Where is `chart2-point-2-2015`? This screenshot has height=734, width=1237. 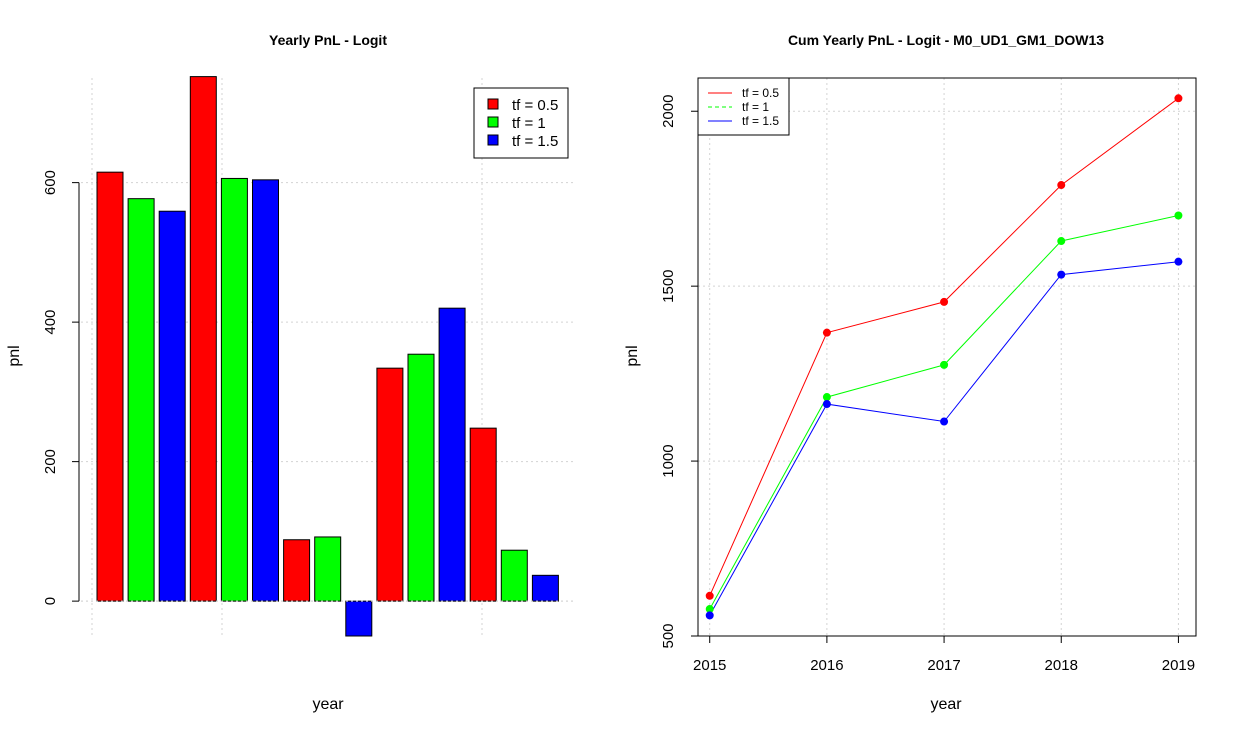 chart2-point-2-2015 is located at coordinates (709, 615).